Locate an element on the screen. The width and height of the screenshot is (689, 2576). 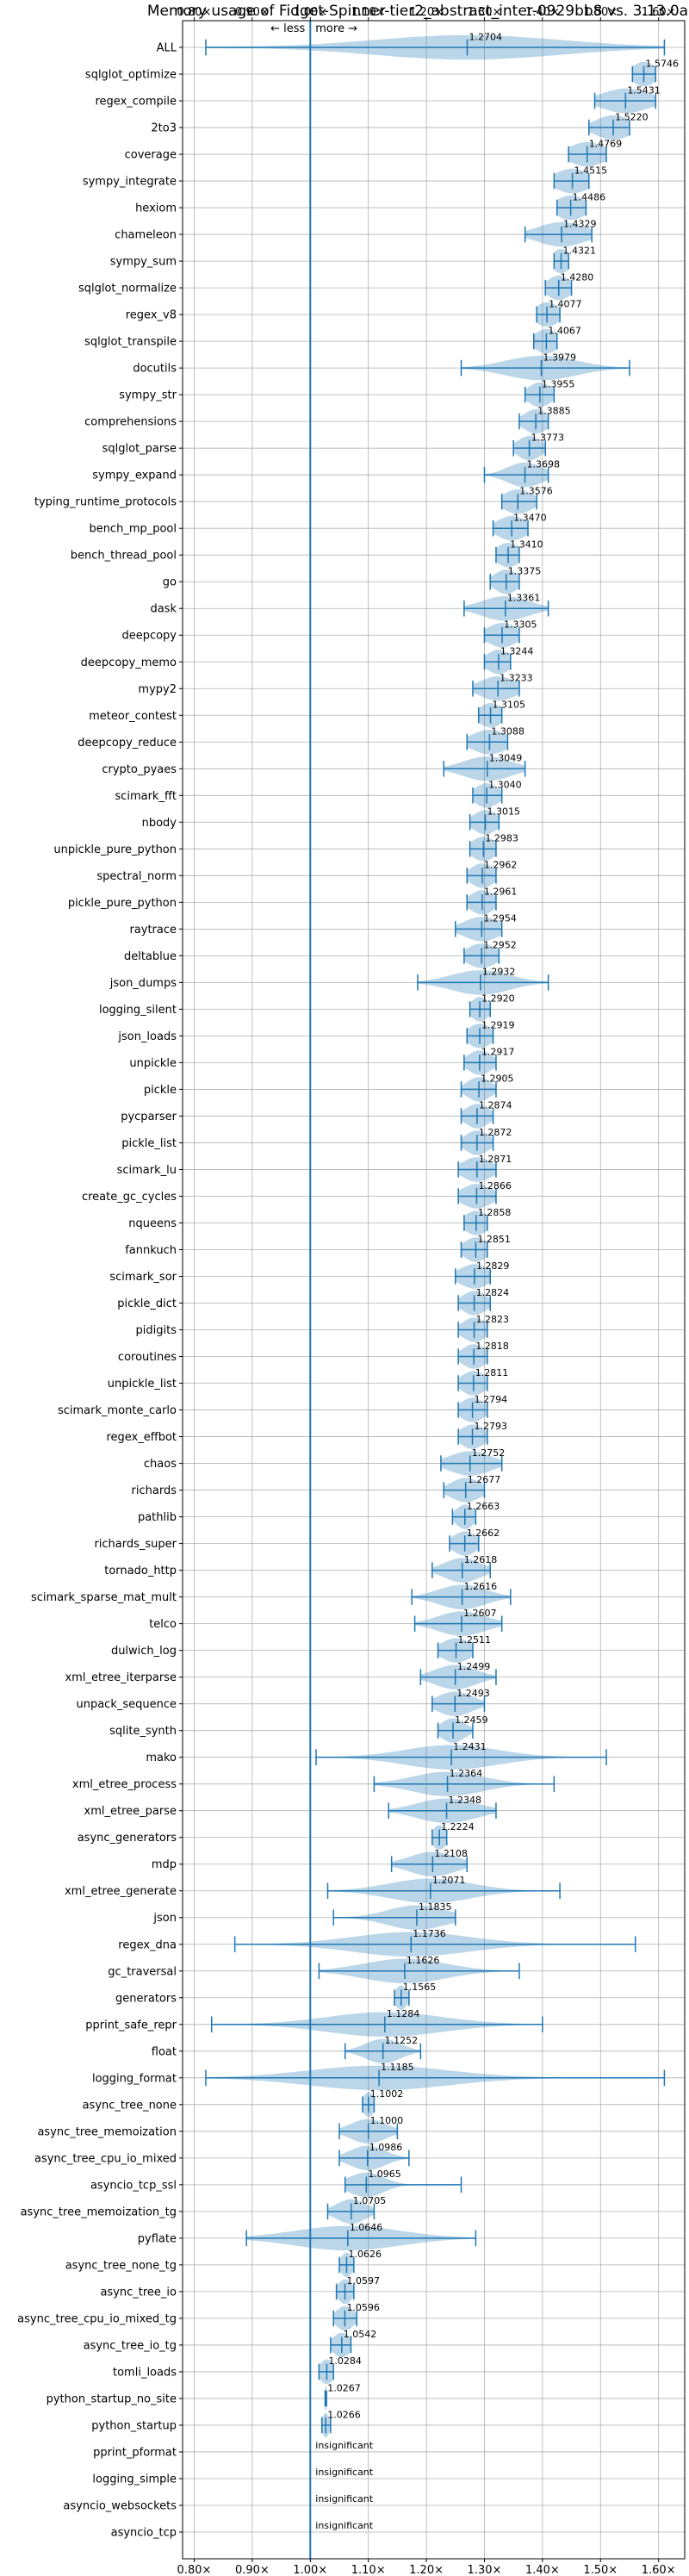
mean-value-label: 1.3361 is located at coordinates (524, 599).